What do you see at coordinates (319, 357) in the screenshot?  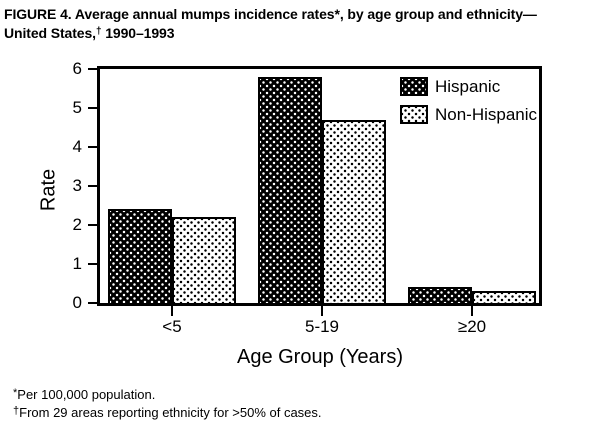 I see `x-axis-title: Age Group (Years)` at bounding box center [319, 357].